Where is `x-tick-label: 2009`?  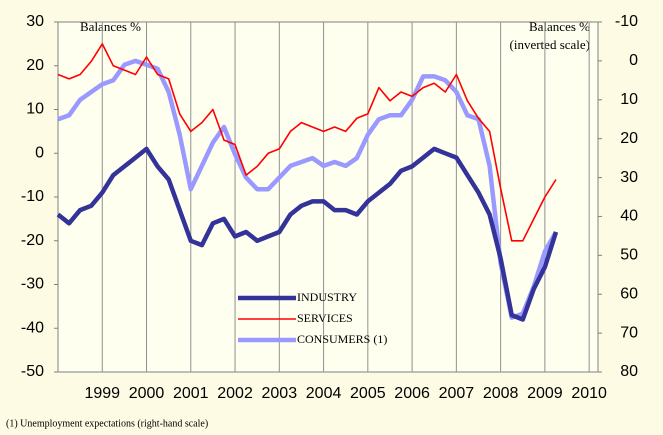 x-tick-label: 2009 is located at coordinates (545, 393).